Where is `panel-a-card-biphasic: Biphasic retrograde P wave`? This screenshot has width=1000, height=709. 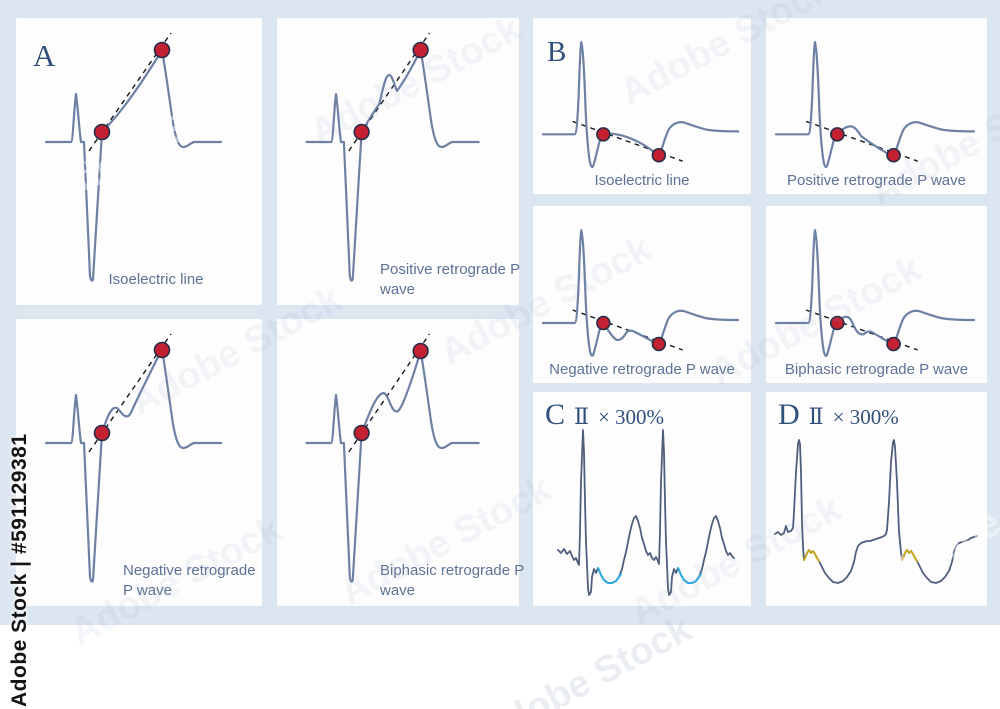 panel-a-card-biphasic: Biphasic retrograde P wave is located at coordinates (400, 462).